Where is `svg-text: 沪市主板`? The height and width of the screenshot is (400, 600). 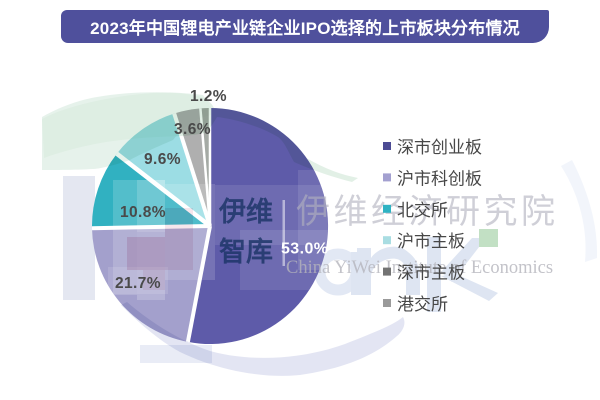
svg-text: 沪市主板 is located at coordinates (431, 241).